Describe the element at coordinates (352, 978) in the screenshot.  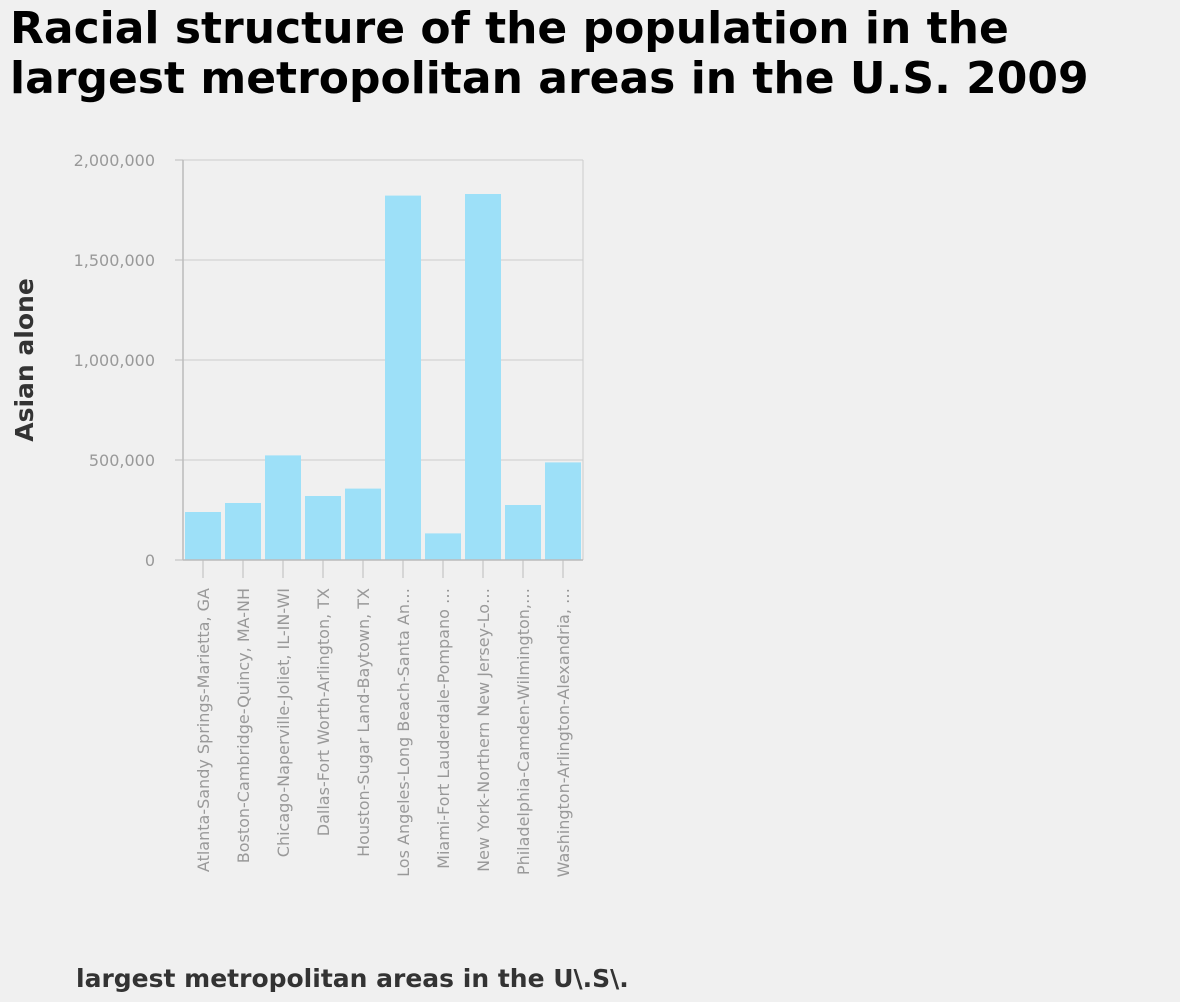
I see `x-axis-label: largest metropolitan areas in the U\.S\.` at that location.